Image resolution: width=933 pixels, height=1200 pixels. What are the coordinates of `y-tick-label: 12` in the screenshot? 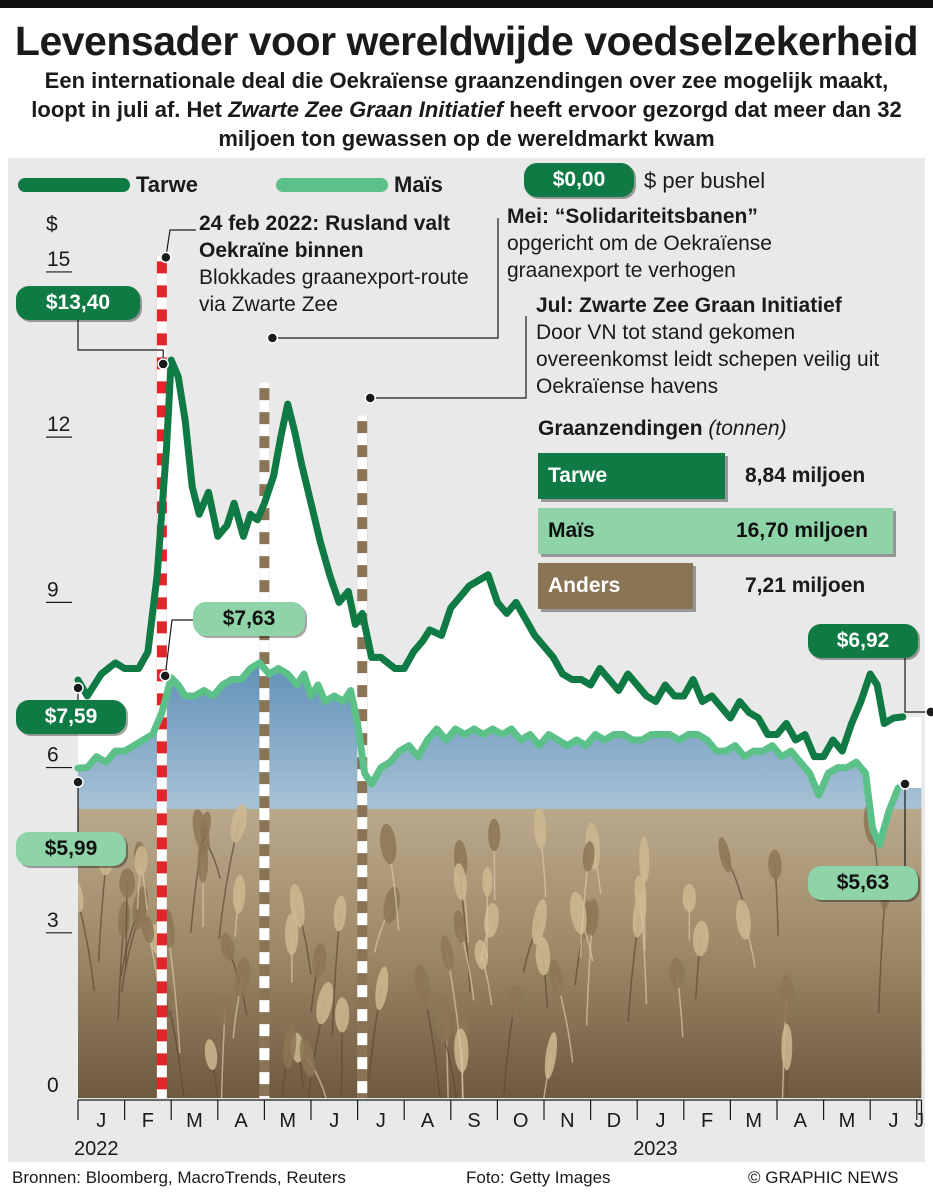 It's located at (58, 424).